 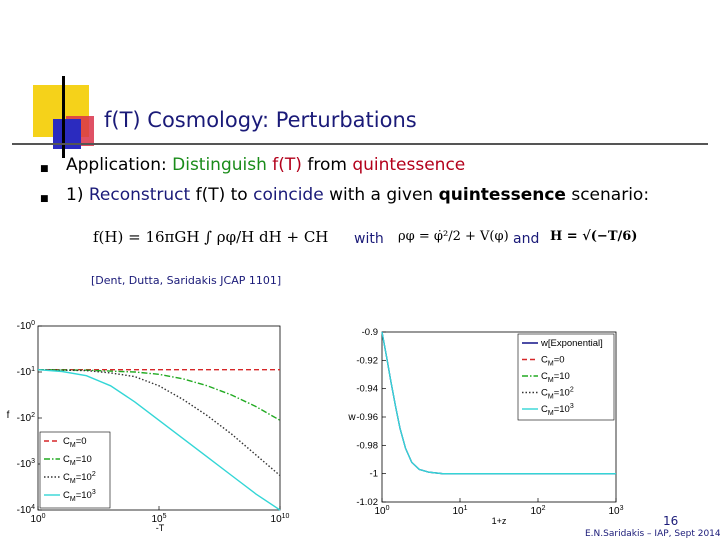 I want to click on slide-title: f(T) Cosmology: Perturbations, so click(x=260, y=120).